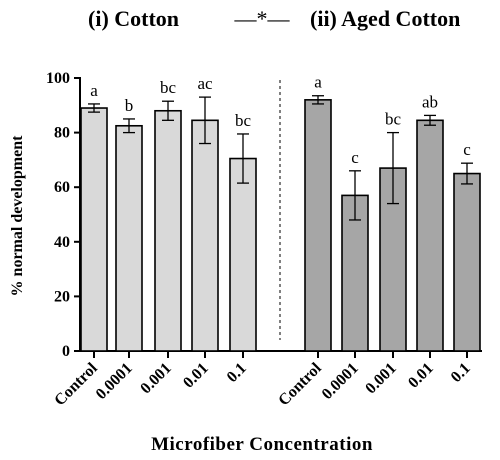 Image resolution: width=500 pixels, height=460 pixels. I want to click on x-axis-label: Microfiber Concentration, so click(262, 444).